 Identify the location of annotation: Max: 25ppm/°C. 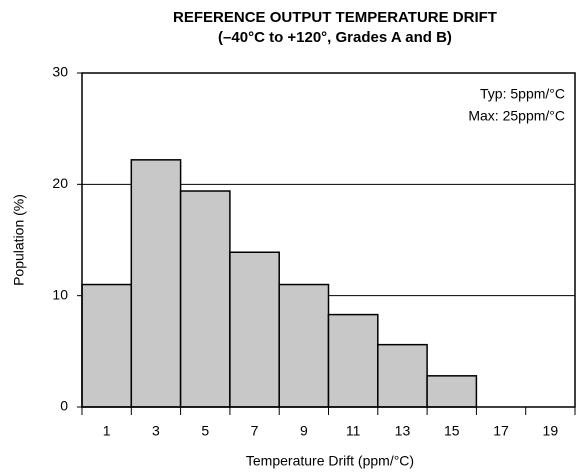
(516, 116).